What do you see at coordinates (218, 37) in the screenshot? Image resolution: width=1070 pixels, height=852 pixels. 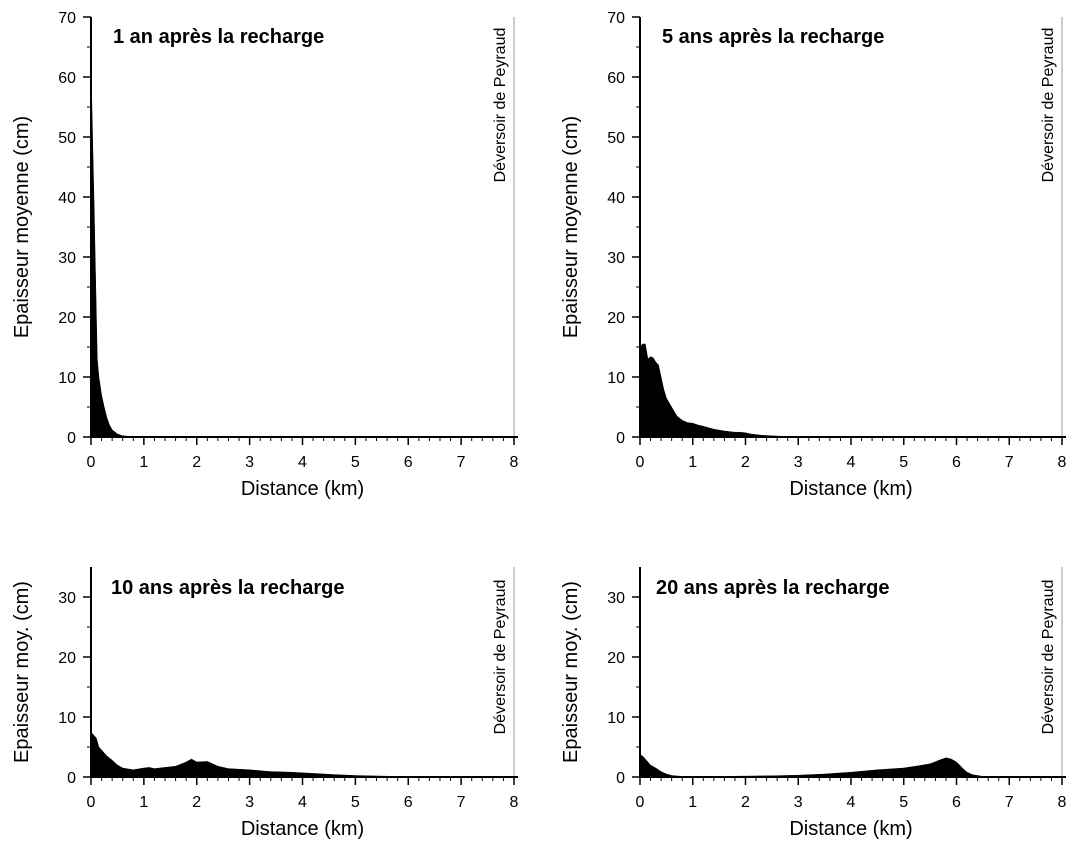 I see `panel-title: 1 an après la recharge` at bounding box center [218, 37].